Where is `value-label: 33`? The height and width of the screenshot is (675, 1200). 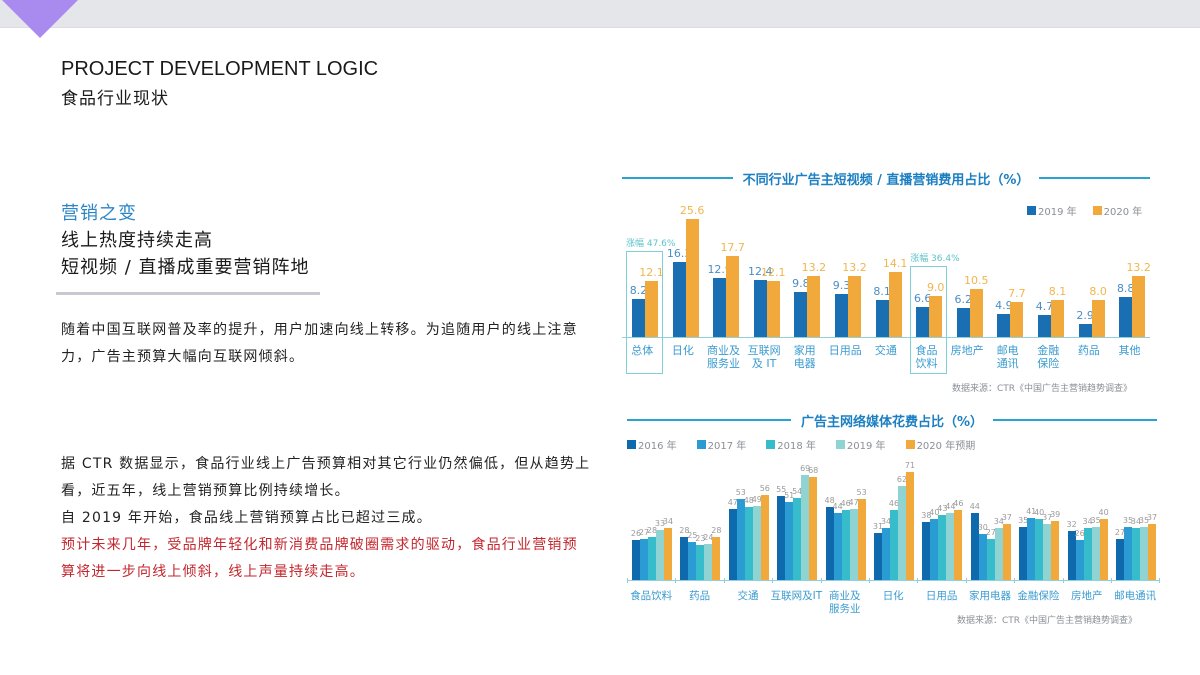
value-label: 33 is located at coordinates (660, 523).